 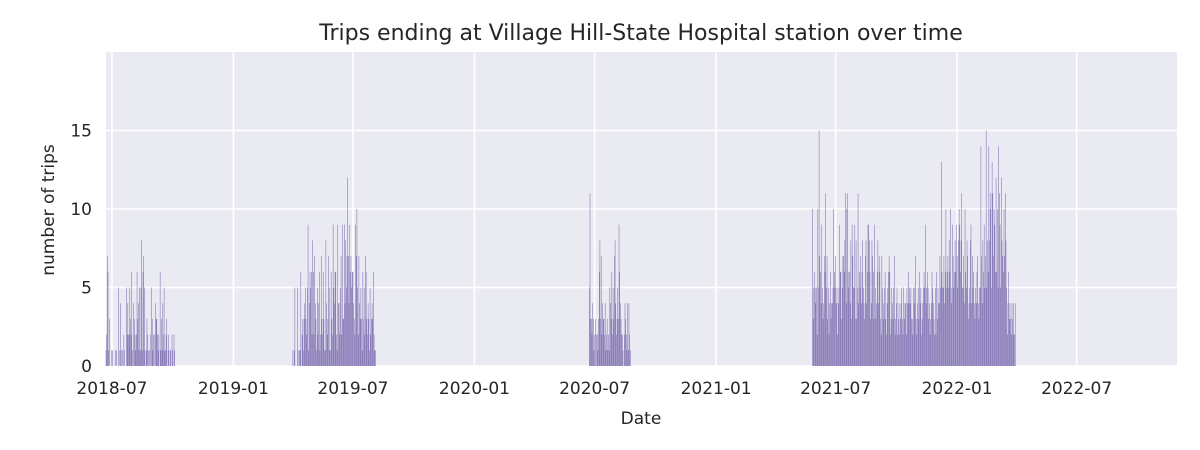 I want to click on x-axis-label: Date, so click(x=641, y=419).